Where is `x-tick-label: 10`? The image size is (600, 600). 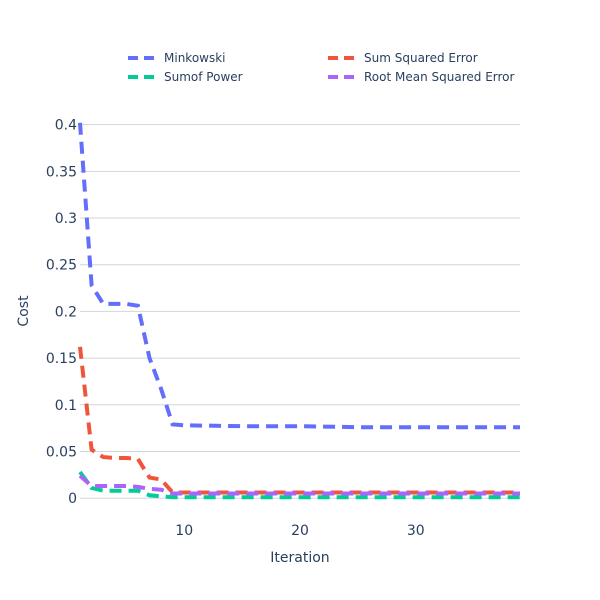
x-tick-label: 10 is located at coordinates (184, 531).